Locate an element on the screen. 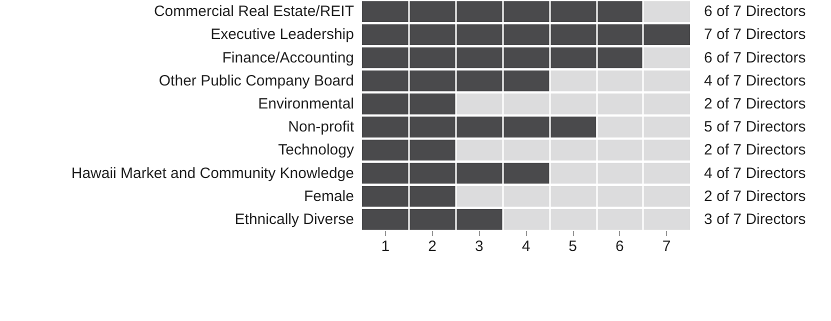  y-tick-label: Hawaii Market and Community Knowledge is located at coordinates (212, 173).